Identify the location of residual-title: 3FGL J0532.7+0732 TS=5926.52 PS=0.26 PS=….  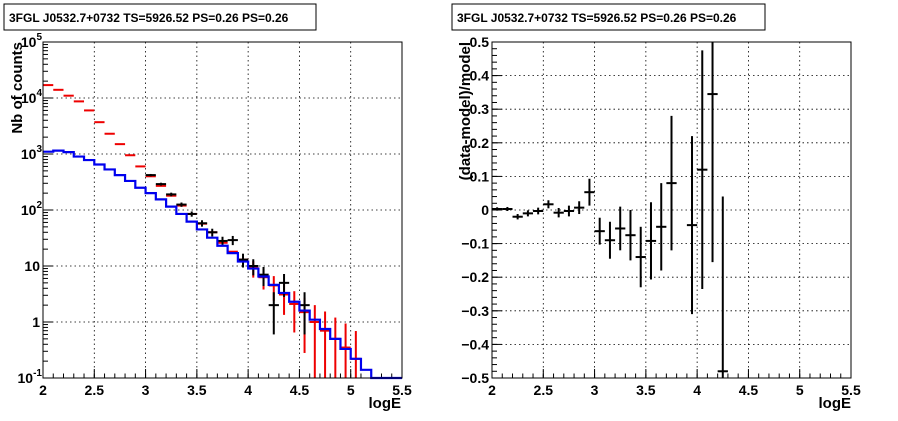
(597, 18).